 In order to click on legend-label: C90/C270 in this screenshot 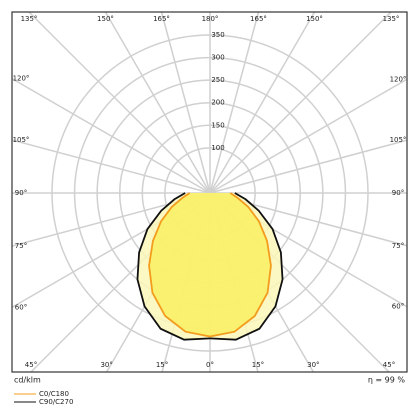, I will do `click(56, 402)`.